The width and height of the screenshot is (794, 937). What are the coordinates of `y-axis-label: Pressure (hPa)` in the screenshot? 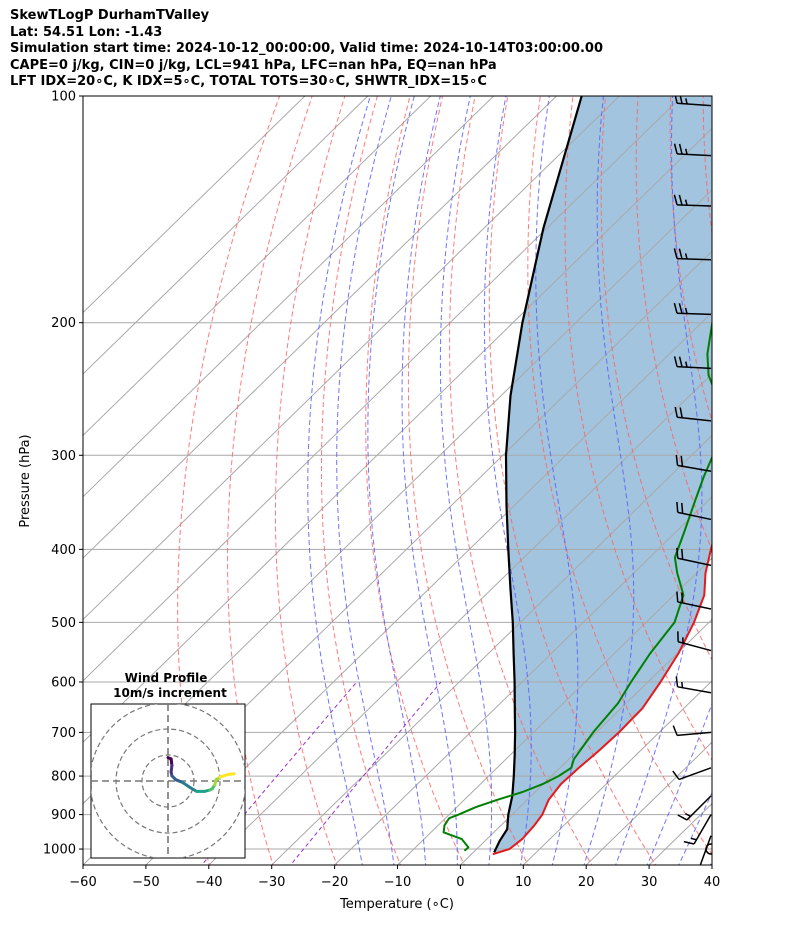 It's located at (25, 480).